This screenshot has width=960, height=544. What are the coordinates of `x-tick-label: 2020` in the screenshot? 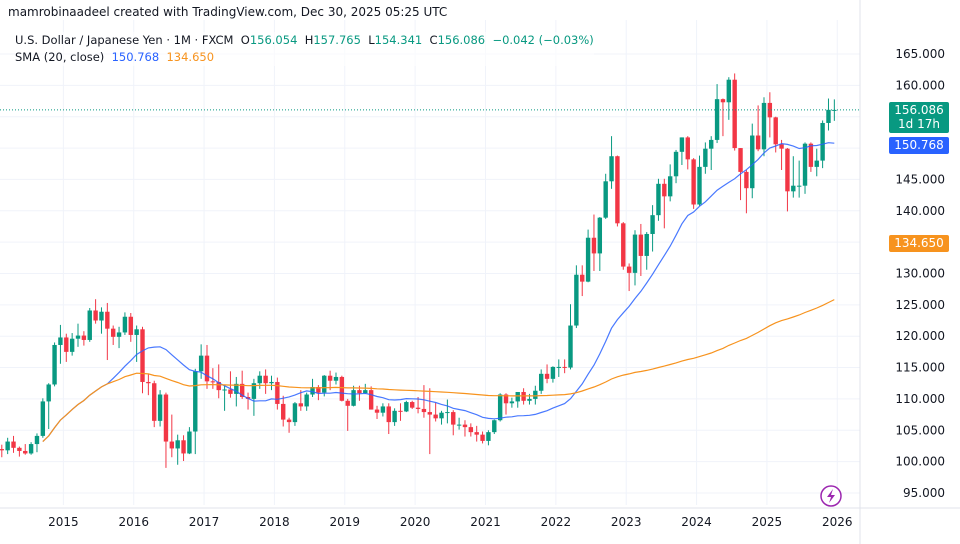 It's located at (415, 522).